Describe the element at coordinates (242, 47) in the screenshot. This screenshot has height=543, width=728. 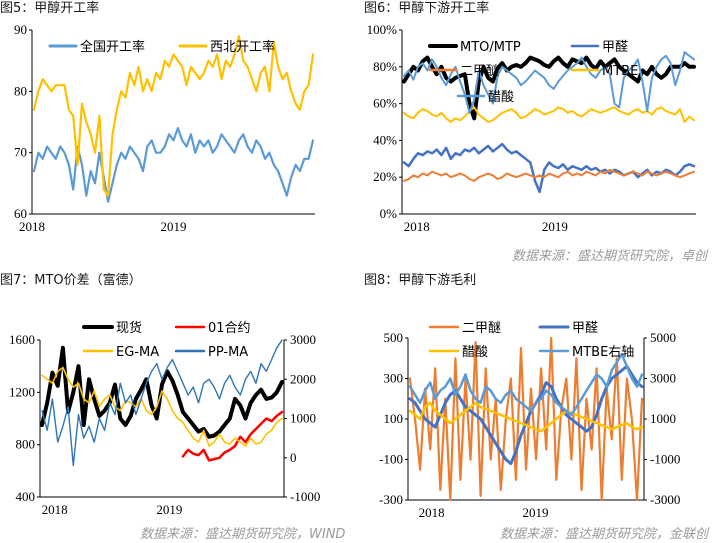
I see `legend-label: 西北开工率` at that location.